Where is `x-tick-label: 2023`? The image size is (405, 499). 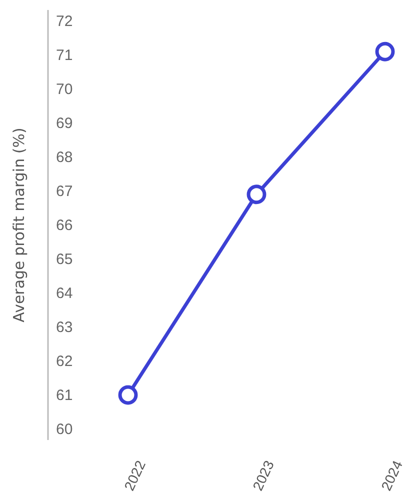
x-tick-label: 2023 is located at coordinates (263, 475).